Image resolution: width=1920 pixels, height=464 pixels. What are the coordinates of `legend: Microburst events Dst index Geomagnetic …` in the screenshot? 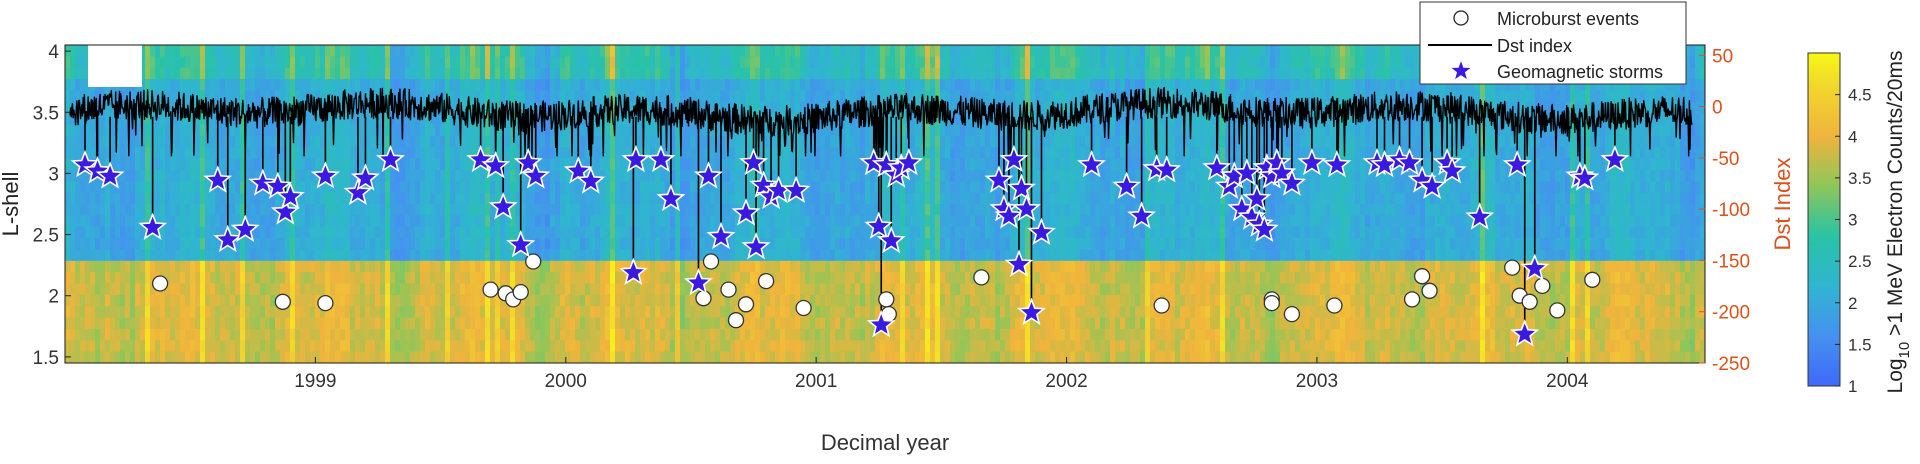 It's located at (1553, 43).